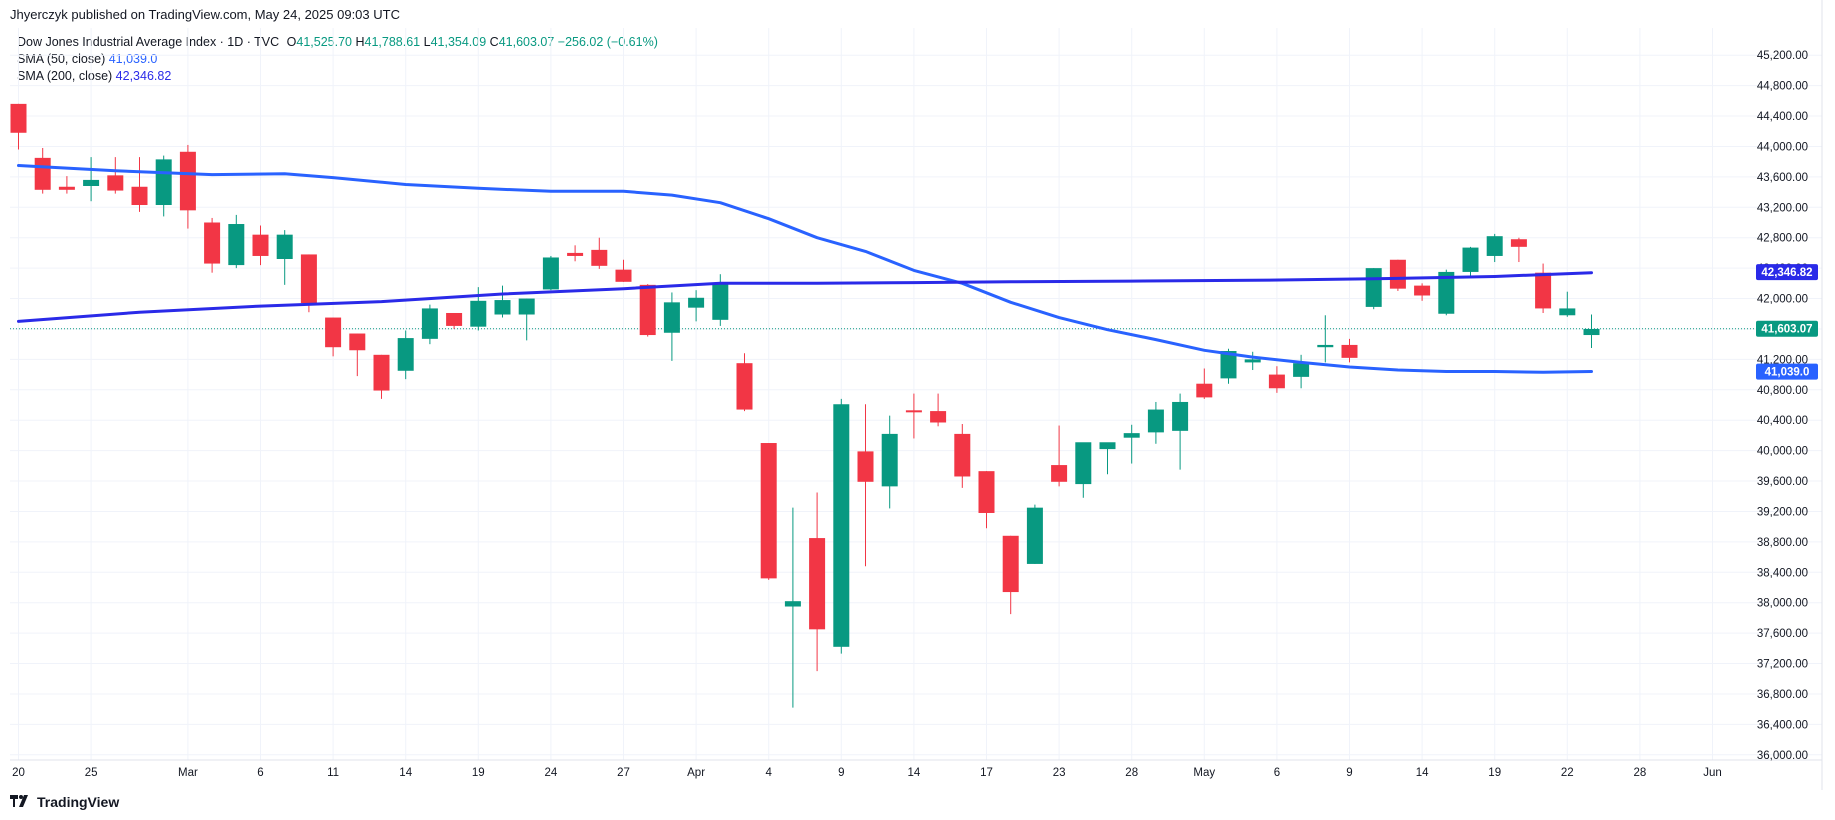 The height and width of the screenshot is (820, 1835). What do you see at coordinates (1782, 178) in the screenshot?
I see `y-tick-label: 43,600.00` at bounding box center [1782, 178].